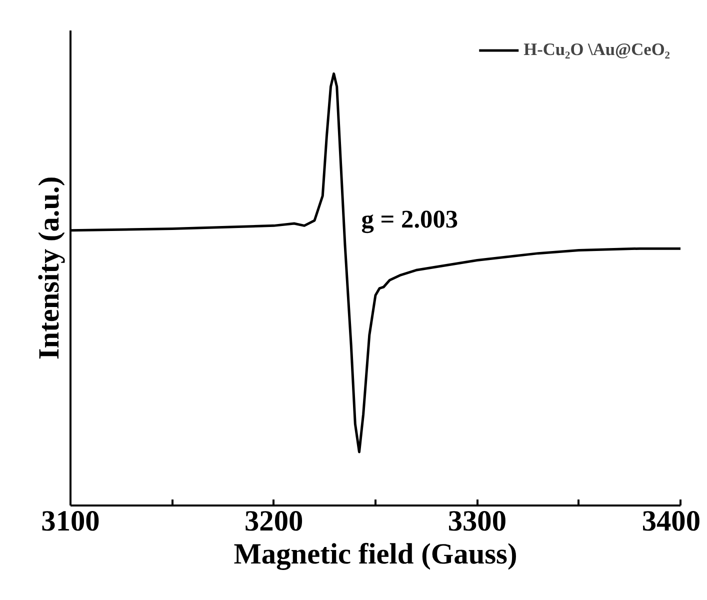 This screenshot has width=707, height=600. I want to click on legend-label: H-Cu₂O \Au@CeO₂, so click(597, 50).